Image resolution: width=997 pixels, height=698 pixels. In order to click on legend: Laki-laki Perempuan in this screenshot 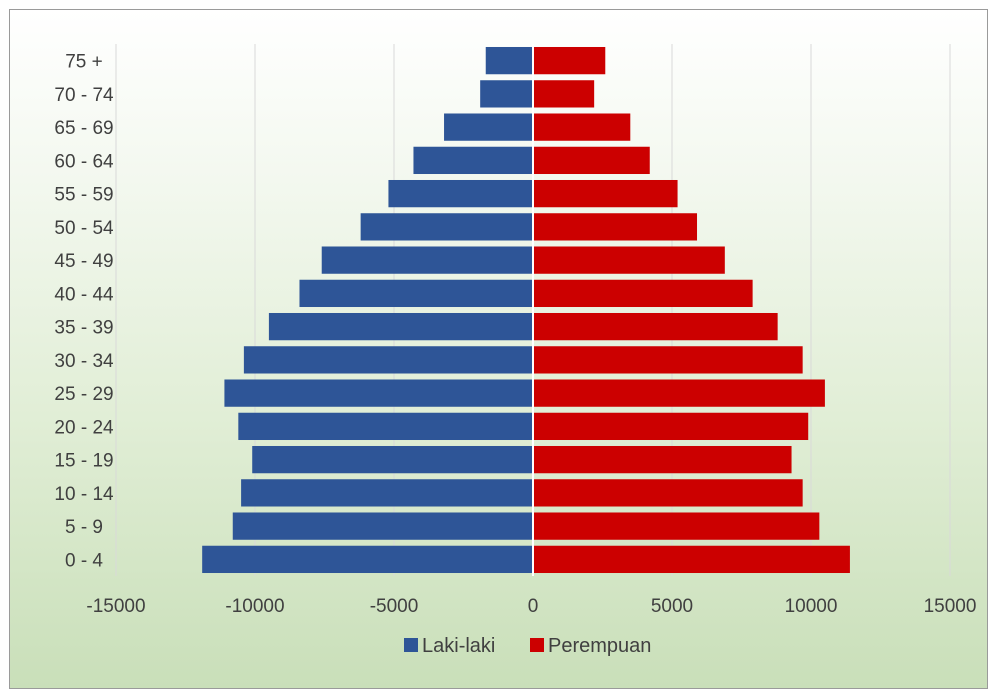, I will do `click(527, 646)`.